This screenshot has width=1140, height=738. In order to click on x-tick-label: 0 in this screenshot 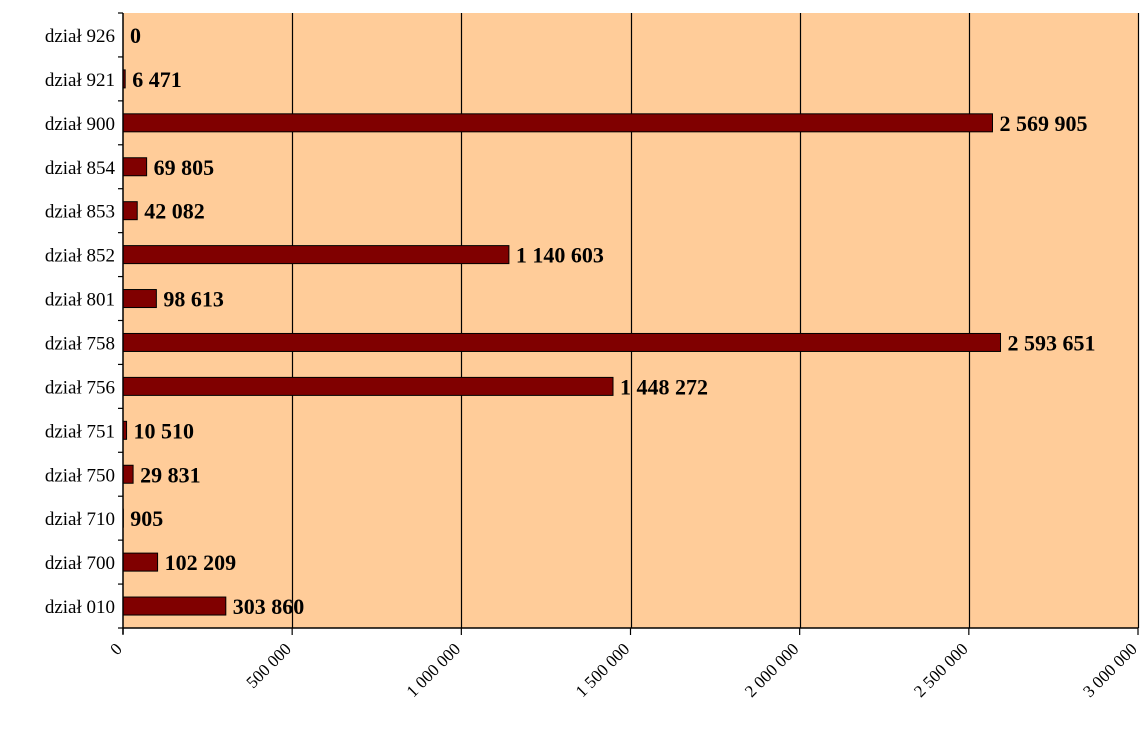, I will do `click(115, 648)`.